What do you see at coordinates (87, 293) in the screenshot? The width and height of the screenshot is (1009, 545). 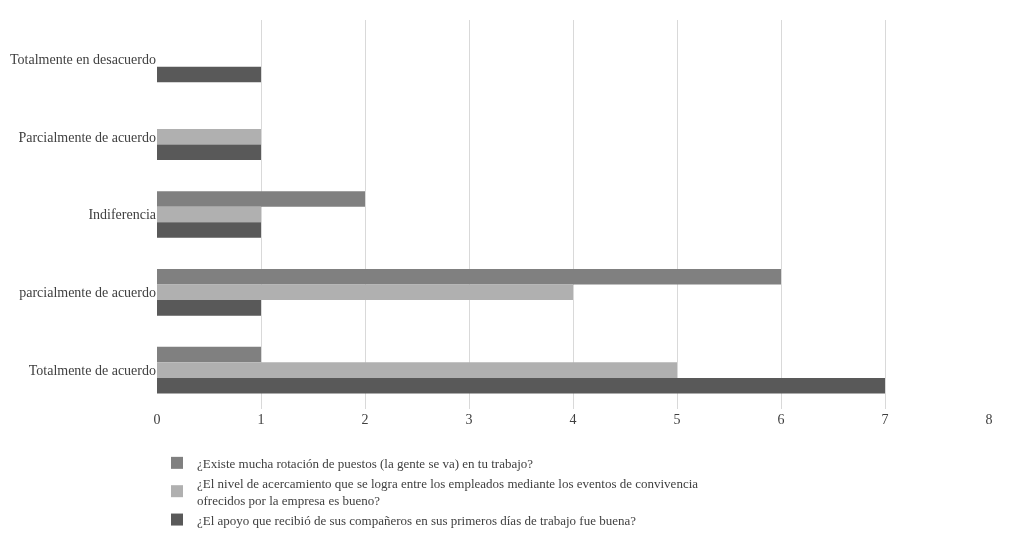 I see `y-tick-label: parcialmente de acuerdo` at bounding box center [87, 293].